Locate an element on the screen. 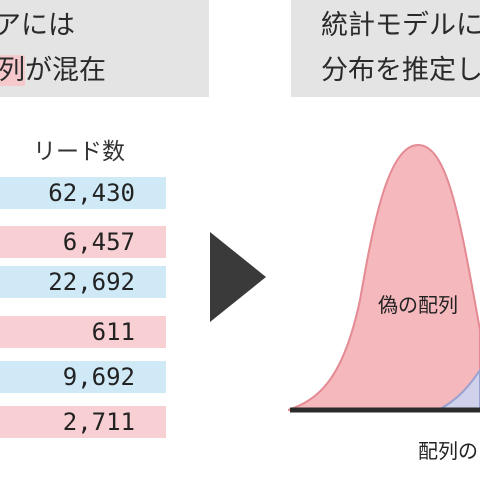  read-count-row: 62,430 is located at coordinates (83, 193).